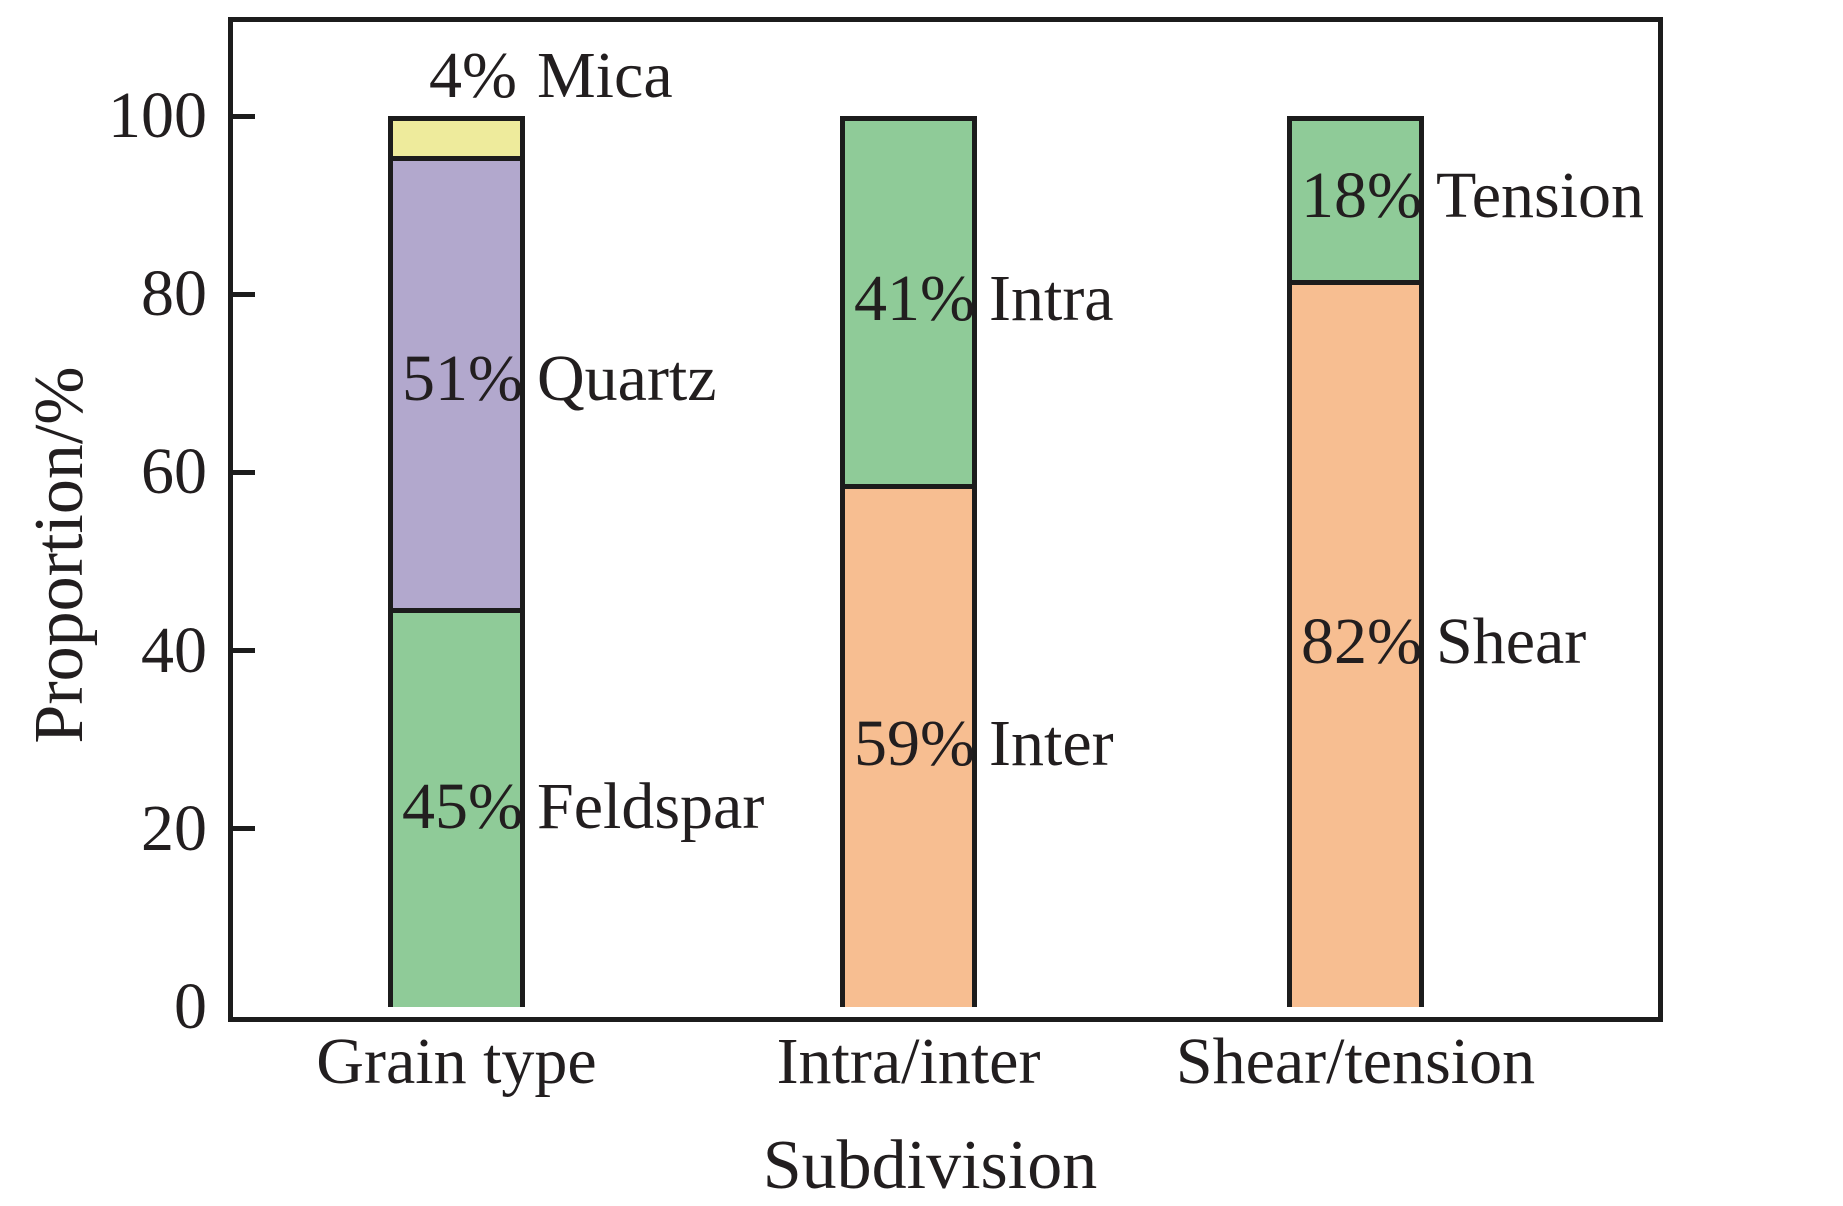  I want to click on segment-name-label-mica: Mica, so click(605, 75).